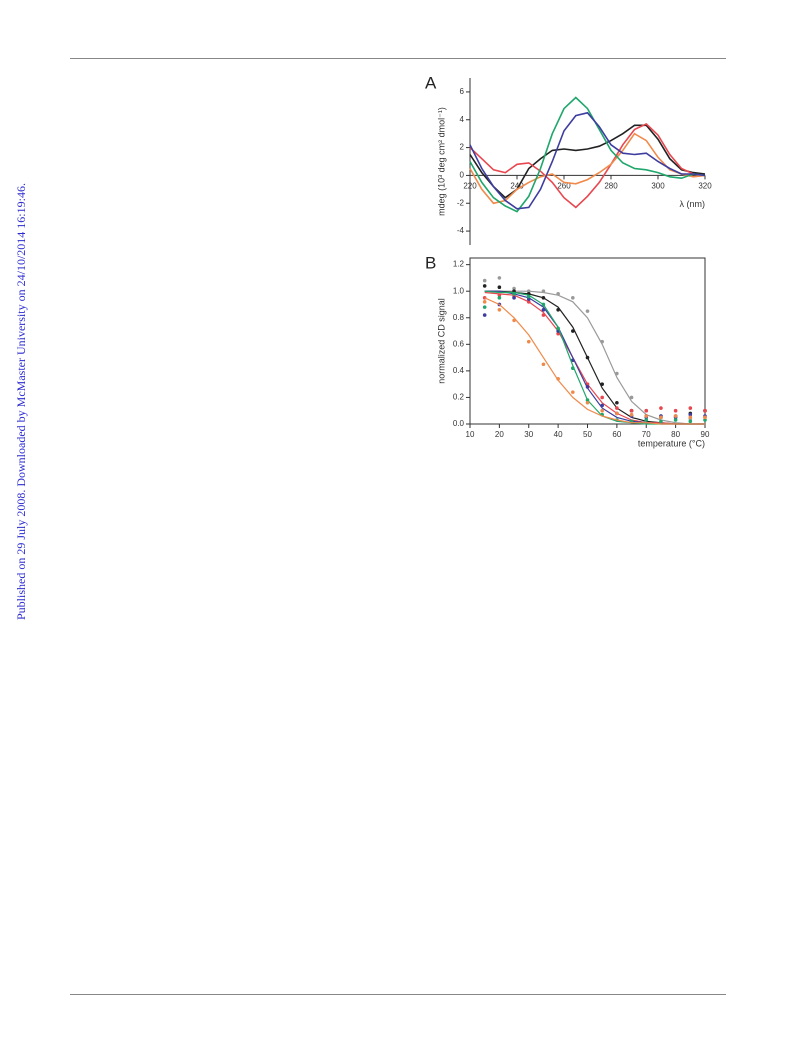 This screenshot has width=793, height=1039. Describe the element at coordinates (646, 434) in the screenshot. I see `x-tick-label: 70` at that location.